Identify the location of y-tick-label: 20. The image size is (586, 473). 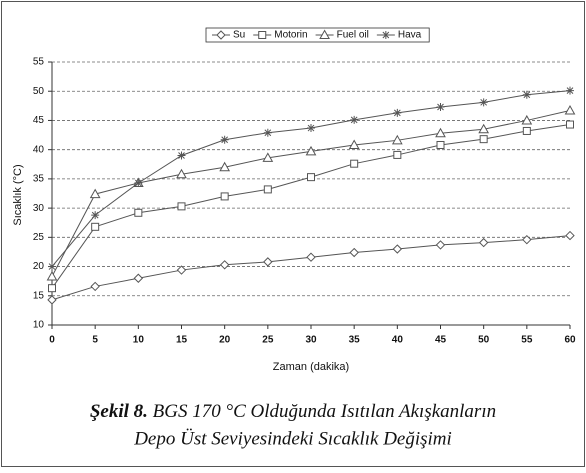
(39, 266).